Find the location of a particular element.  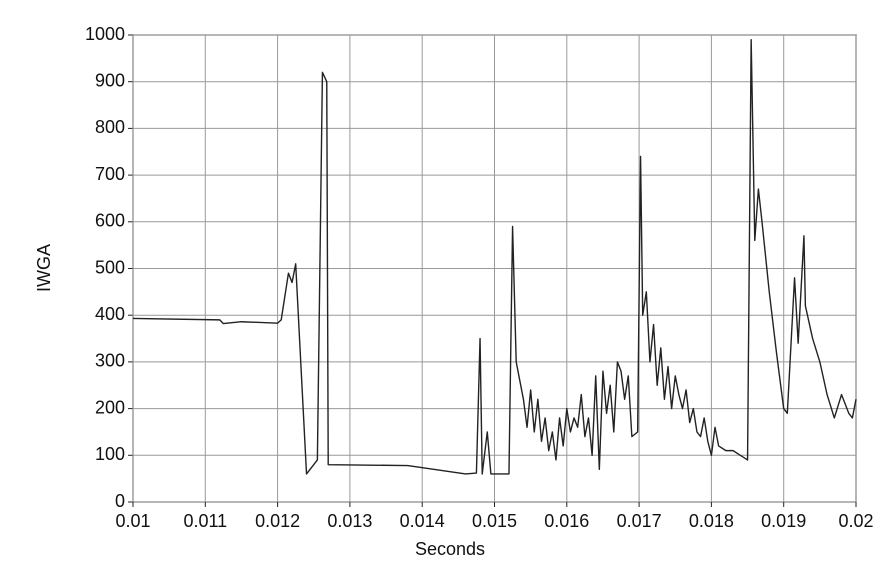

y-tick-label: 0 is located at coordinates (120, 501).